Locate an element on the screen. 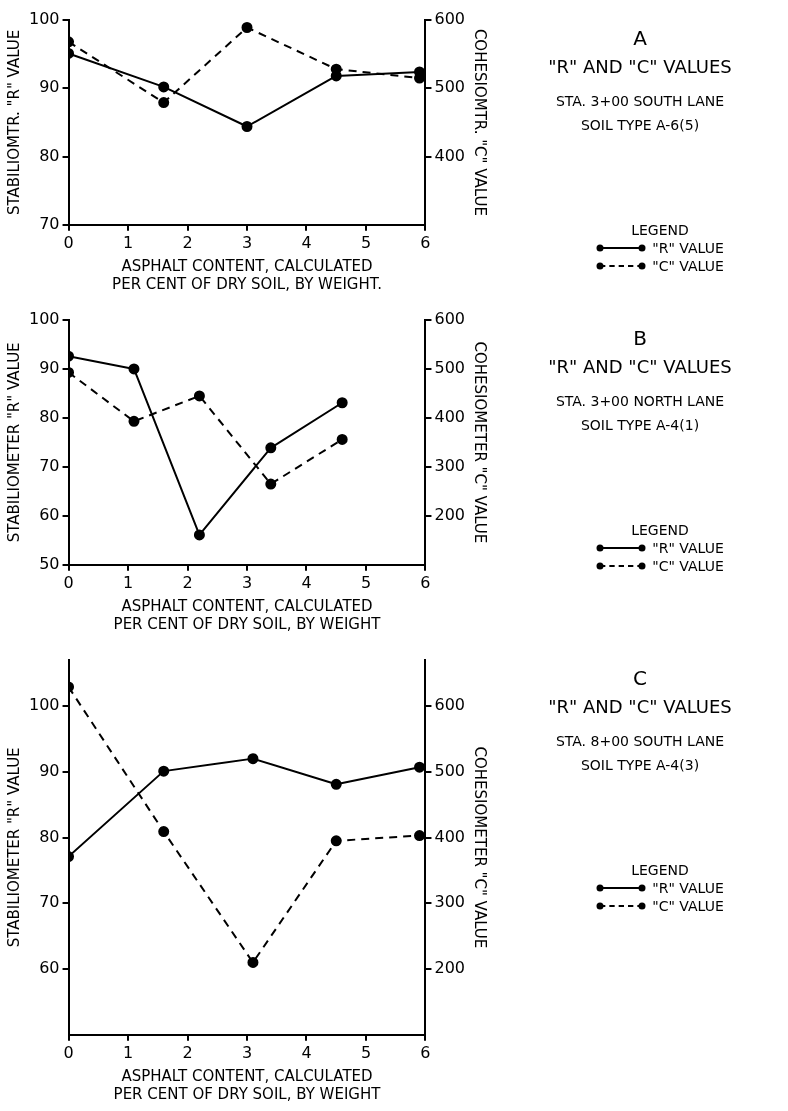  y-tick-label: 50 is located at coordinates (49, 563).